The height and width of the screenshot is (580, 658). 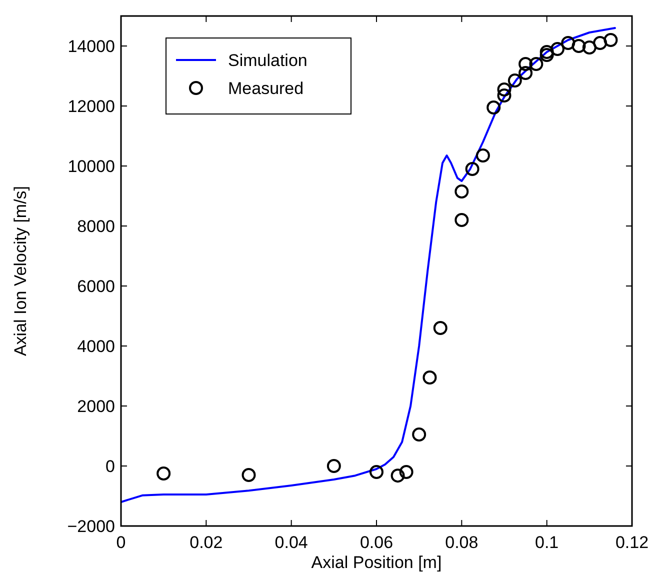 What do you see at coordinates (96, 226) in the screenshot?
I see `y-tick-label: 8000` at bounding box center [96, 226].